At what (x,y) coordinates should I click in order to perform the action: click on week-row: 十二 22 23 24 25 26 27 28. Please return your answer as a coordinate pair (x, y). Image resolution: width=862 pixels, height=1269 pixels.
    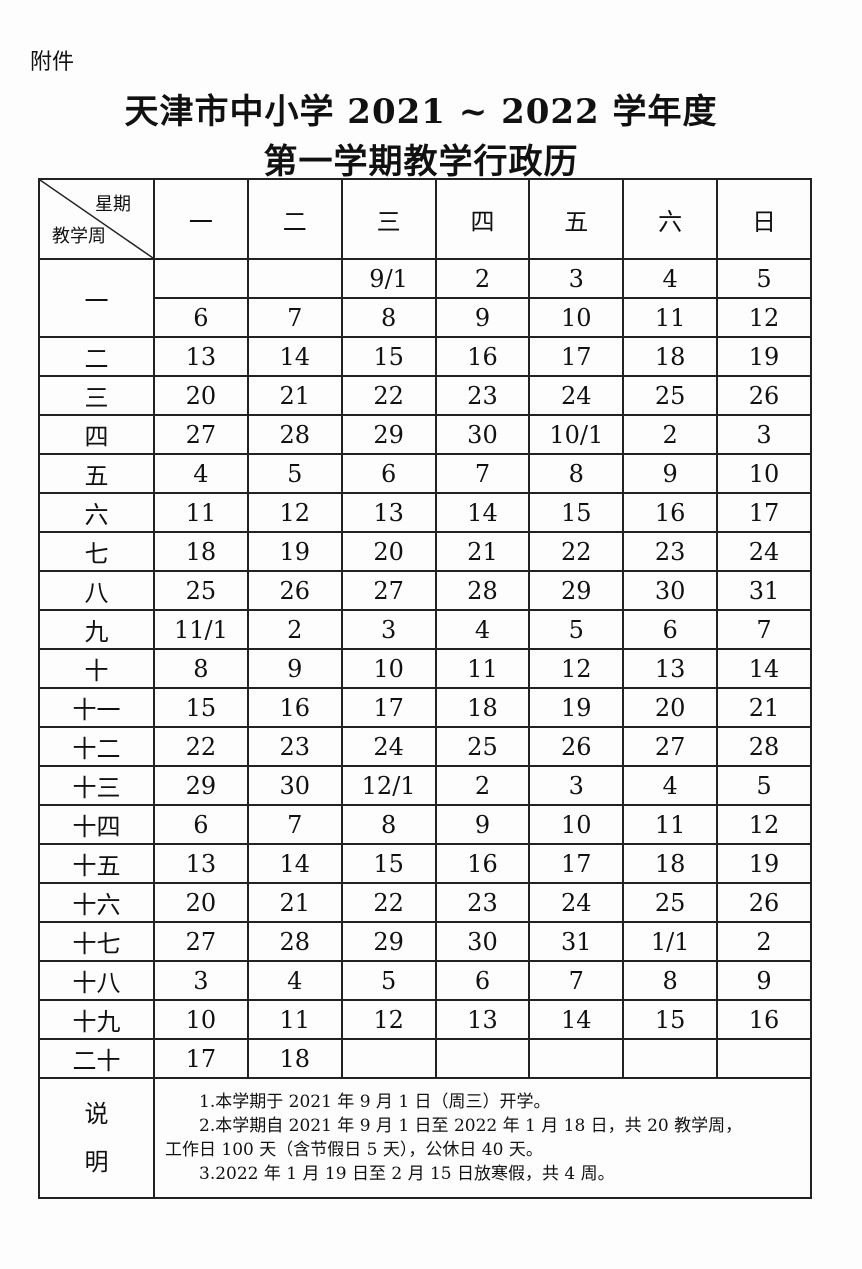
    Looking at the image, I should click on (425, 746).